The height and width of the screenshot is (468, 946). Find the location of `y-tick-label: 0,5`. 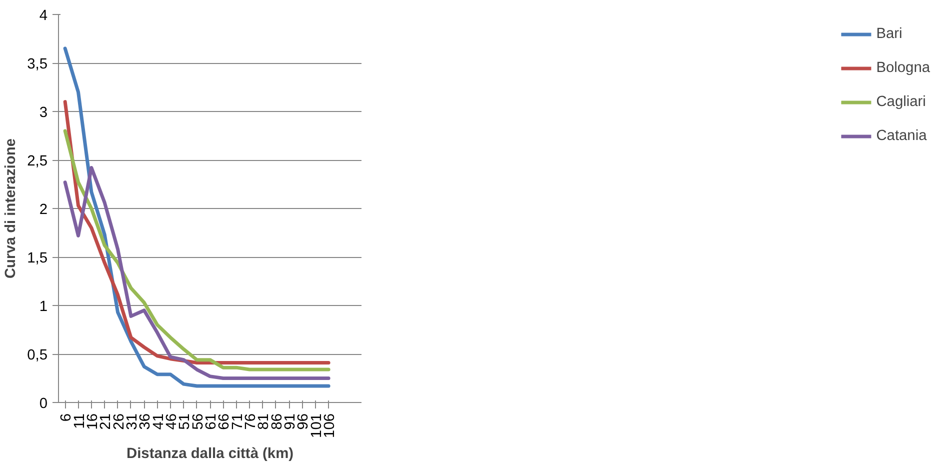

y-tick-label: 0,5 is located at coordinates (37, 356).